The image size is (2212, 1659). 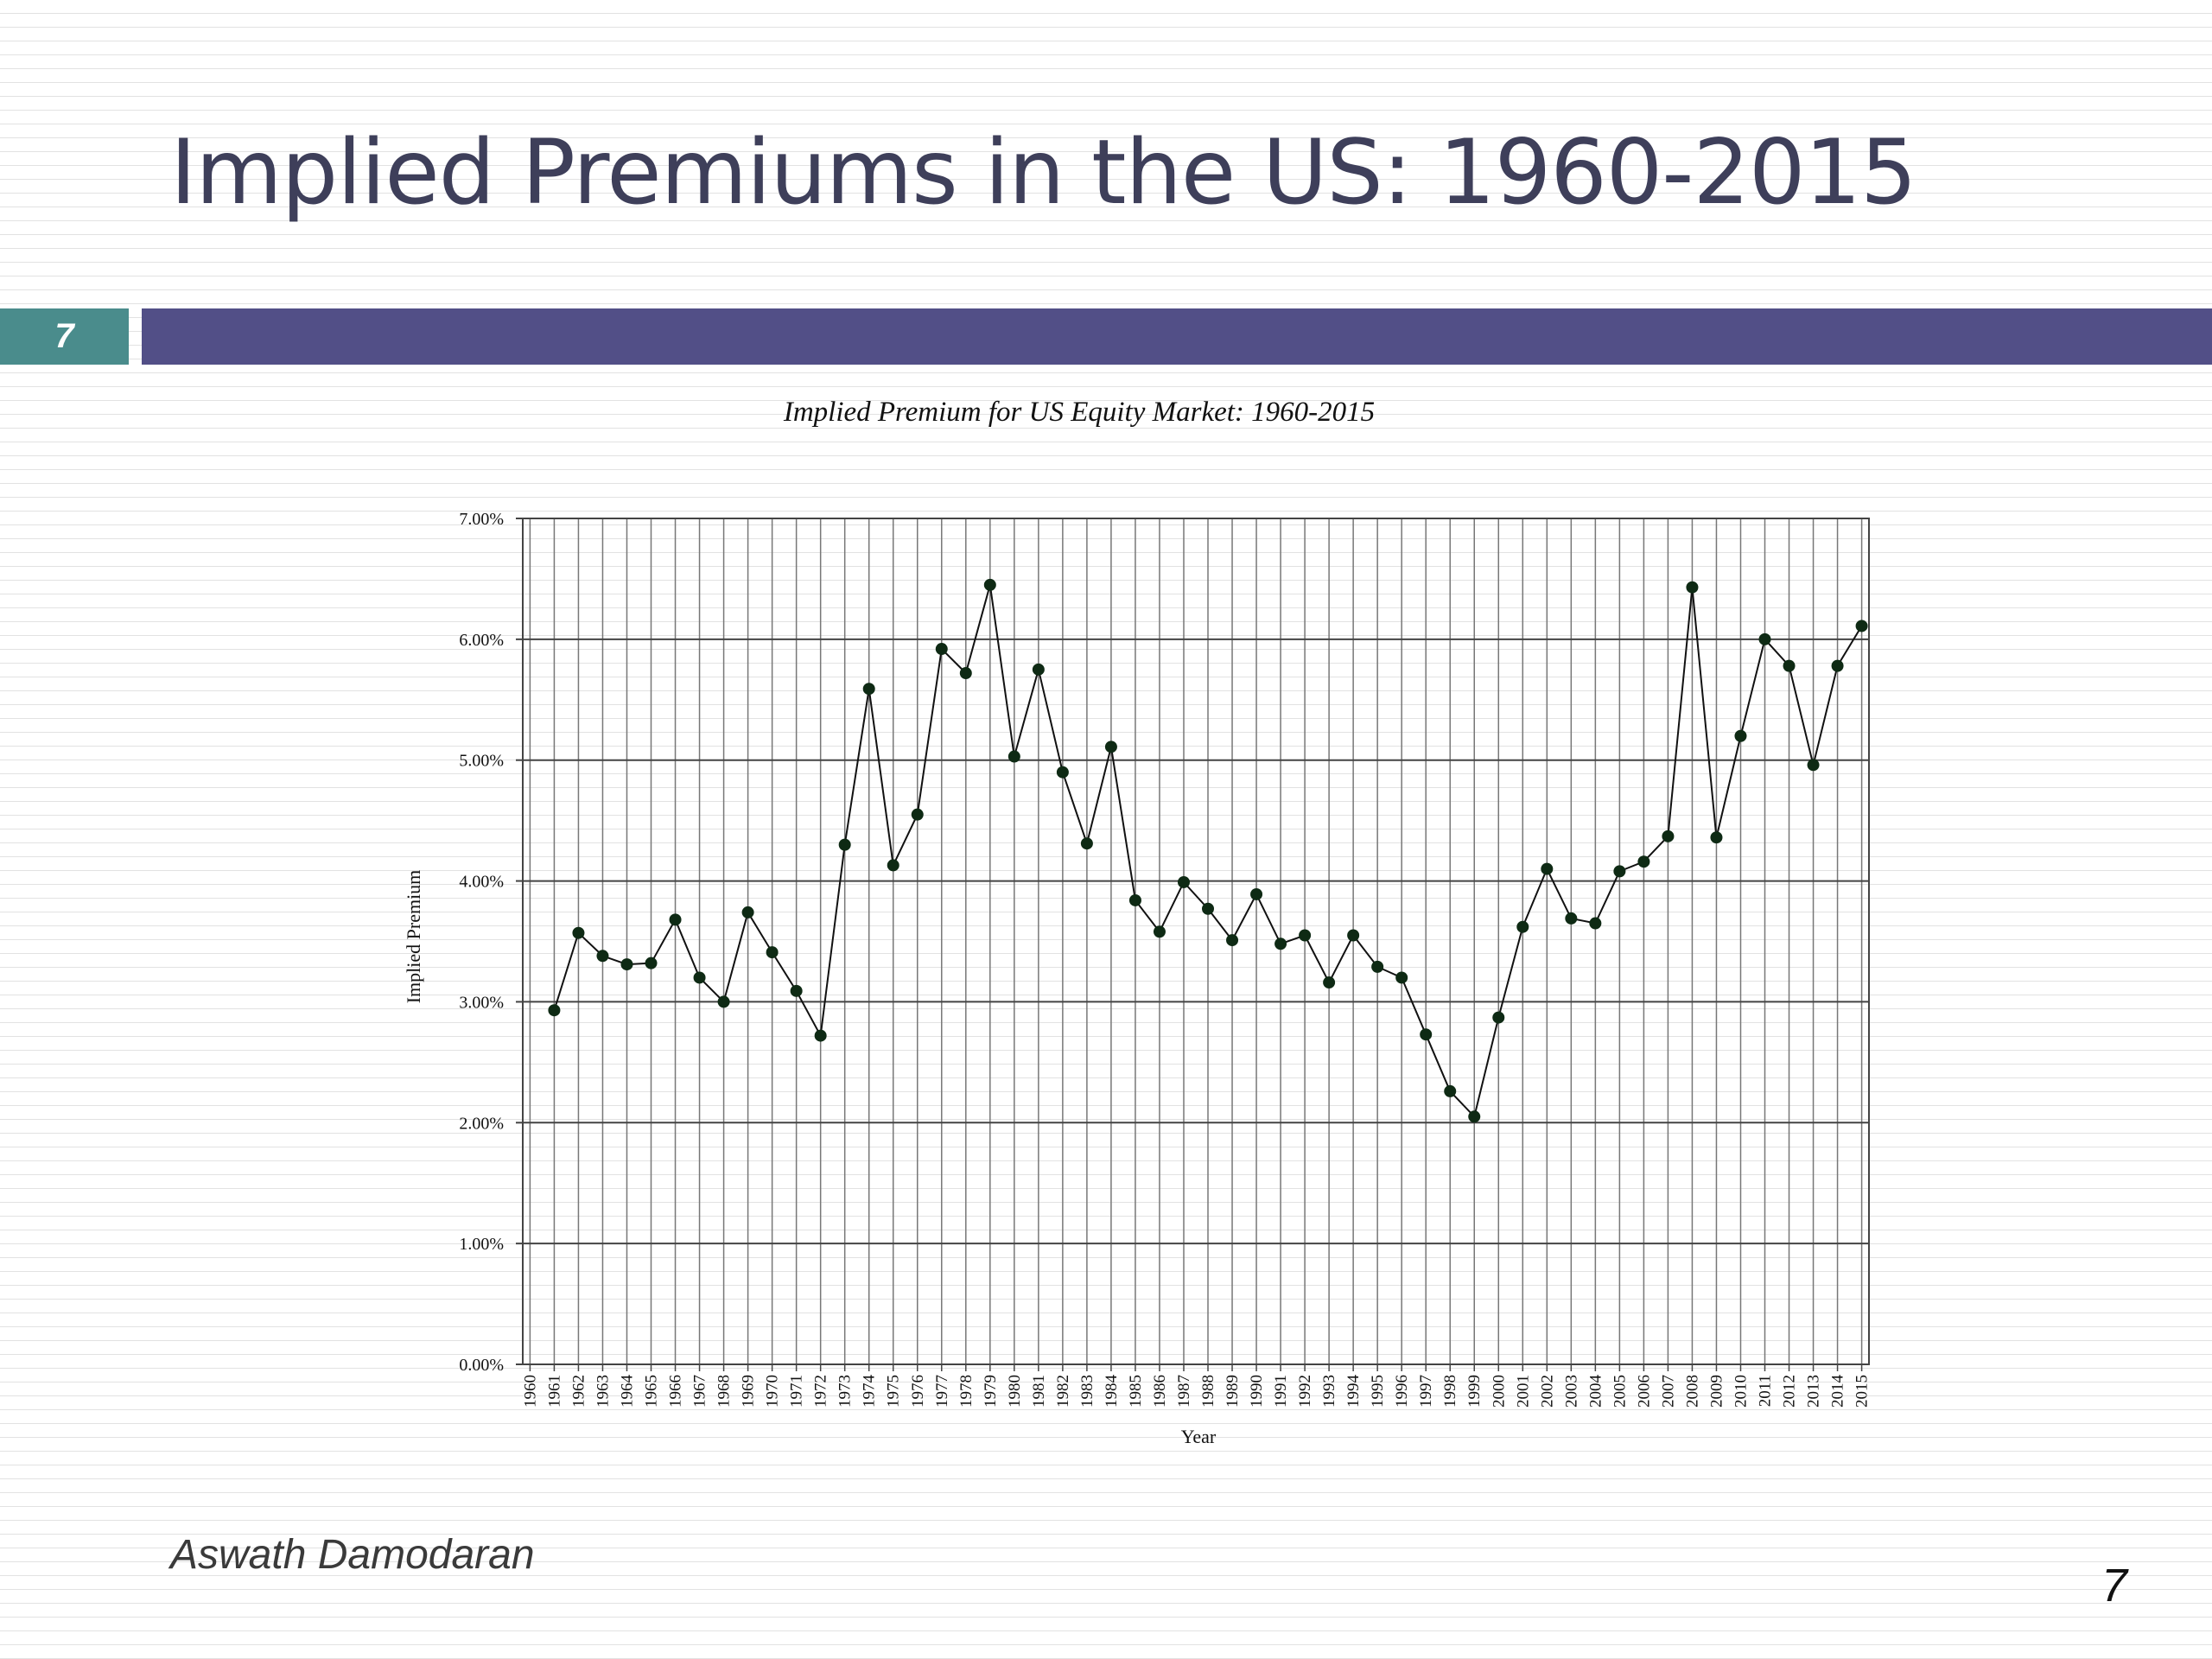 What do you see at coordinates (749, 1391) in the screenshot?
I see `x-tick-label: 1969` at bounding box center [749, 1391].